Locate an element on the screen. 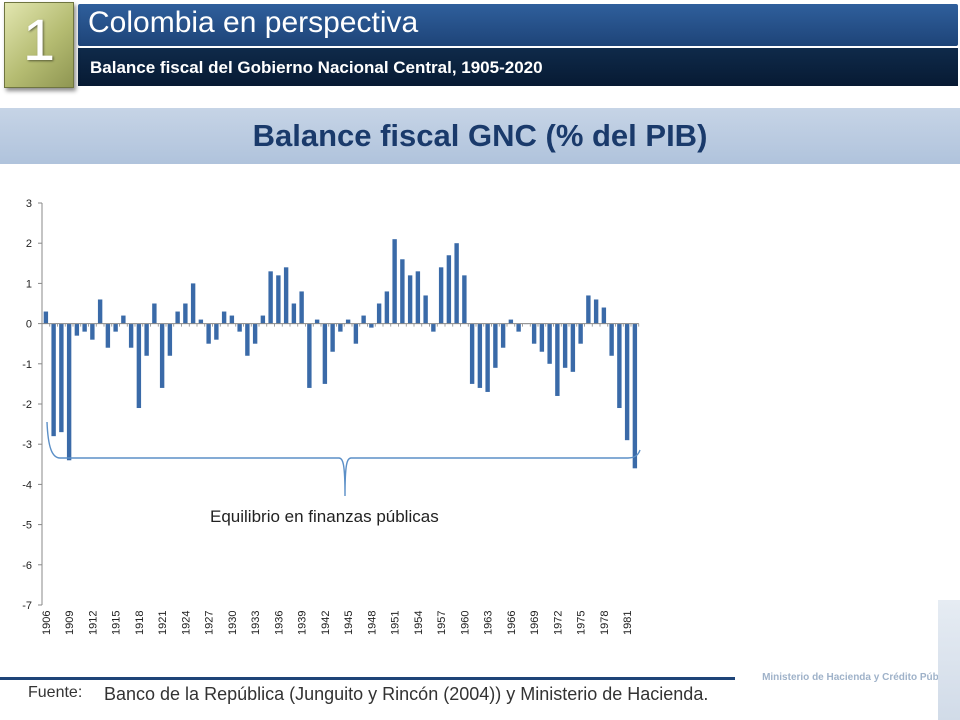 This screenshot has width=960, height=720. x-tick-label: 1936 is located at coordinates (279, 623).